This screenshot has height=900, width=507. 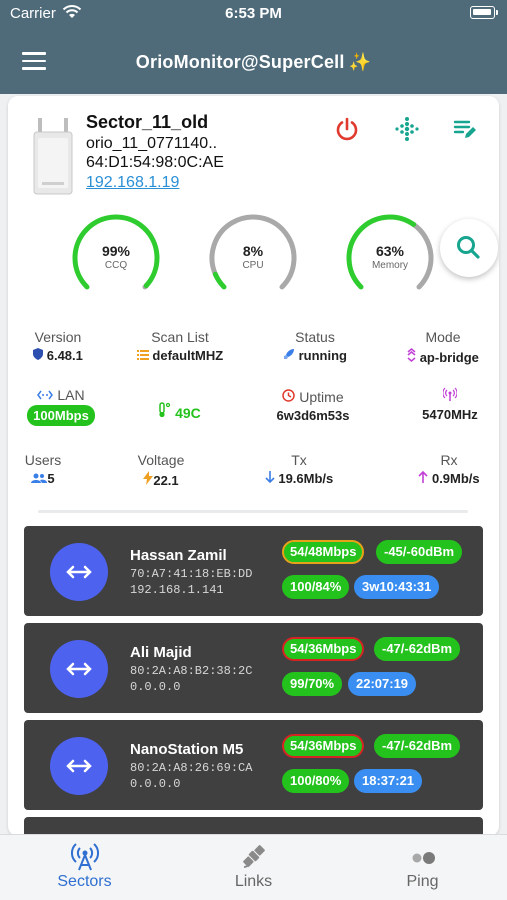 What do you see at coordinates (422, 881) in the screenshot?
I see `tab-ping-label: Ping` at bounding box center [422, 881].